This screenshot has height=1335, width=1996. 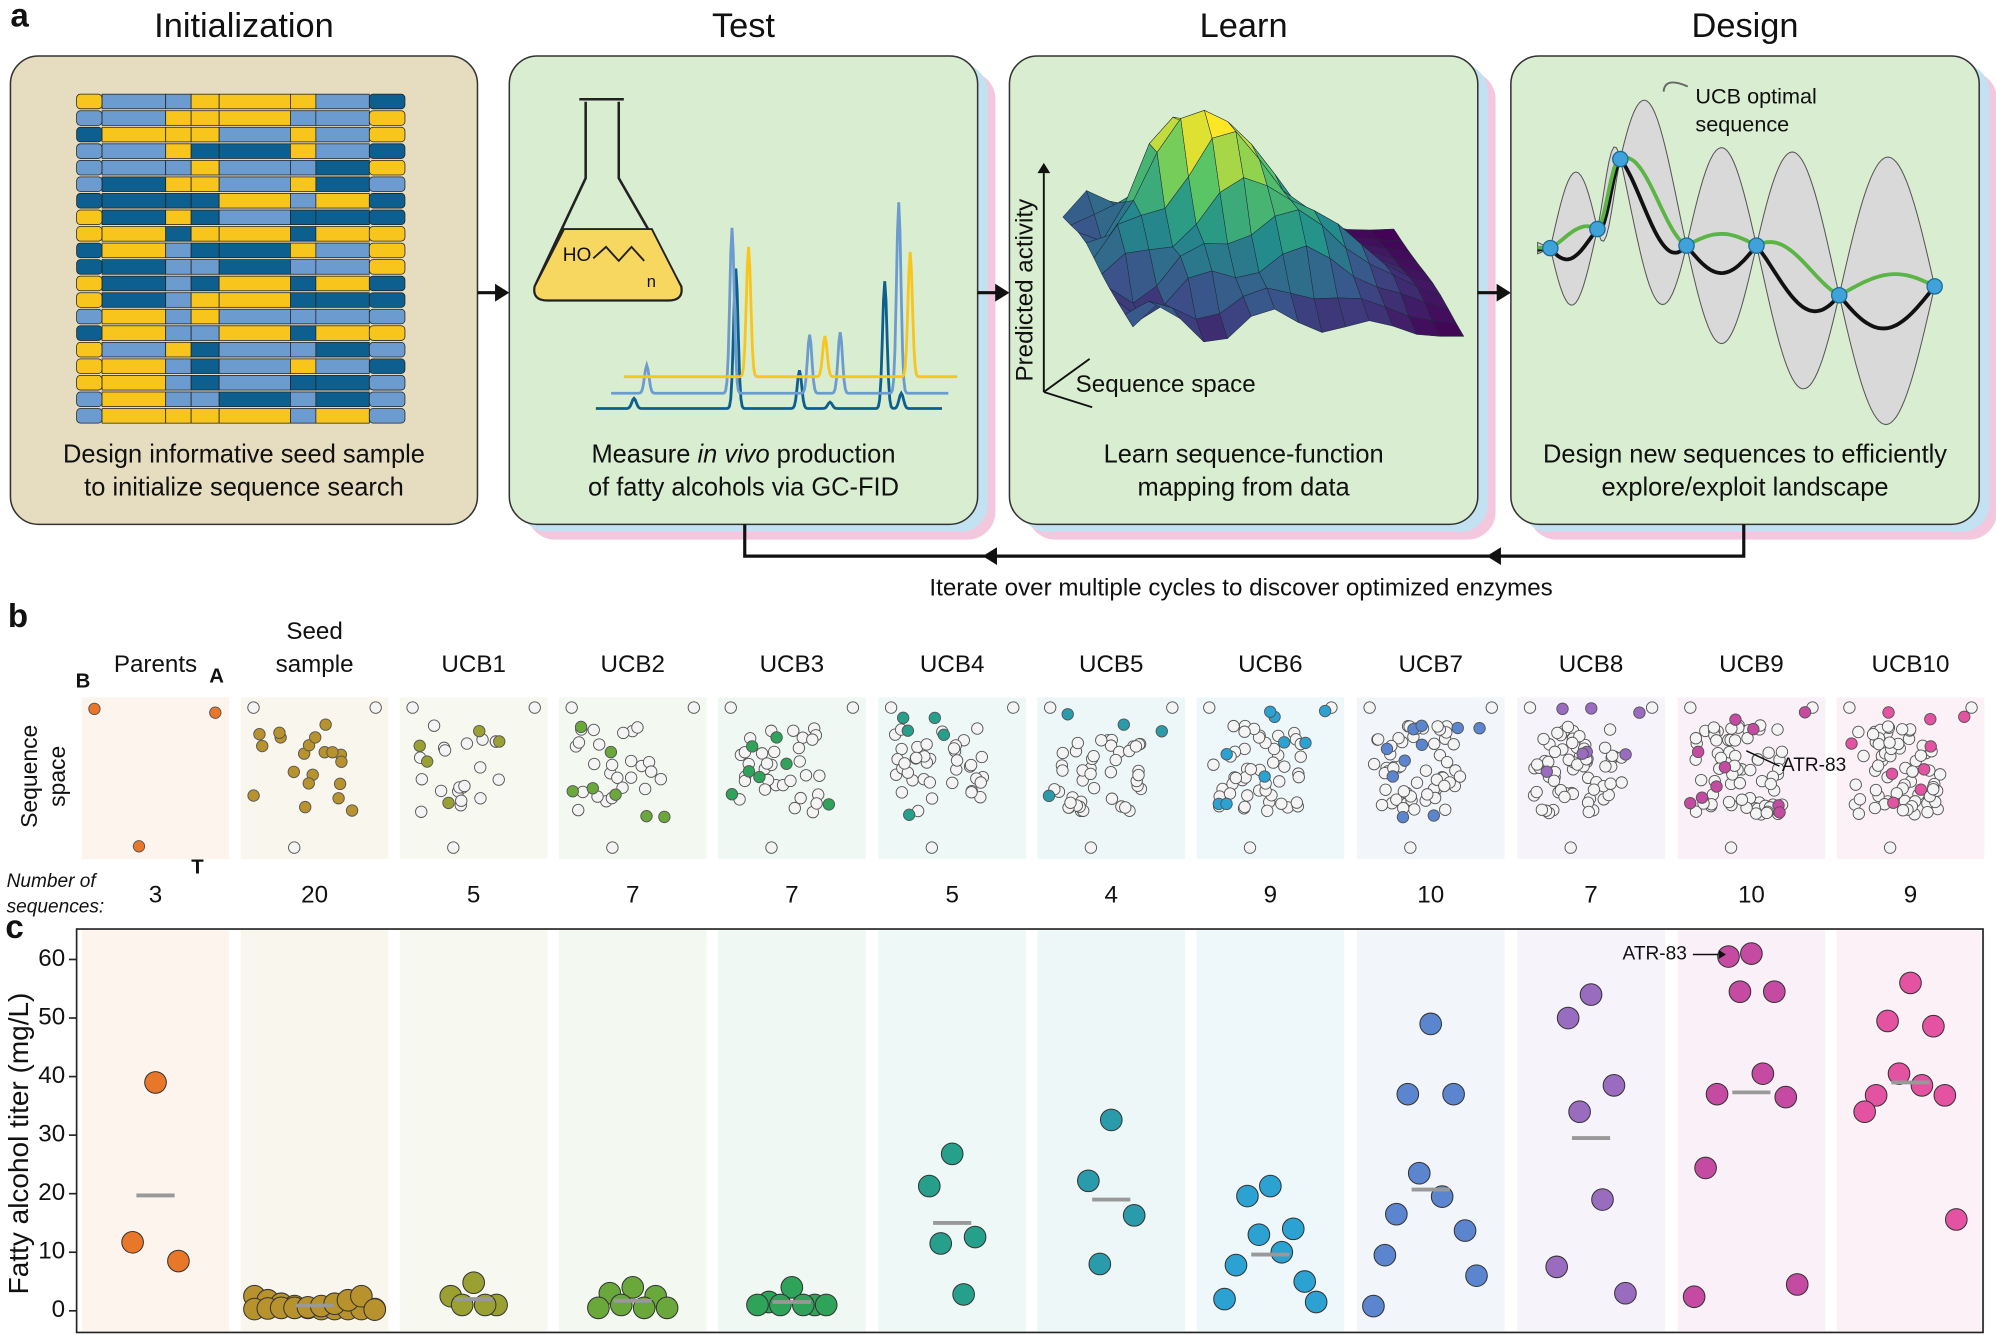 I want to click on y-tick-label: 60, so click(x=51, y=958).